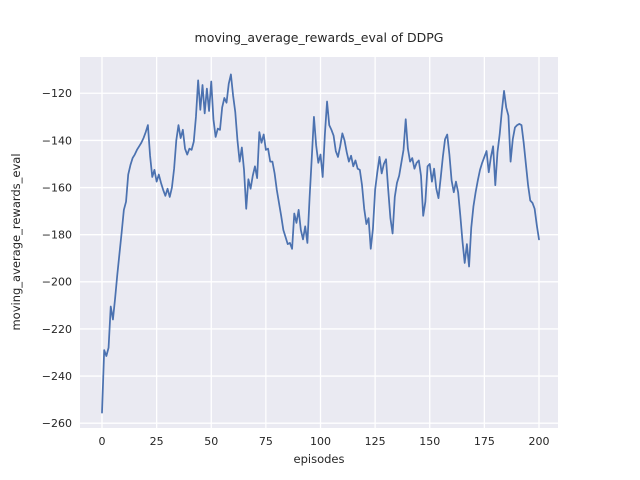 The width and height of the screenshot is (640, 480). Describe the element at coordinates (319, 459) in the screenshot. I see `x-axis-label: episodes` at that location.